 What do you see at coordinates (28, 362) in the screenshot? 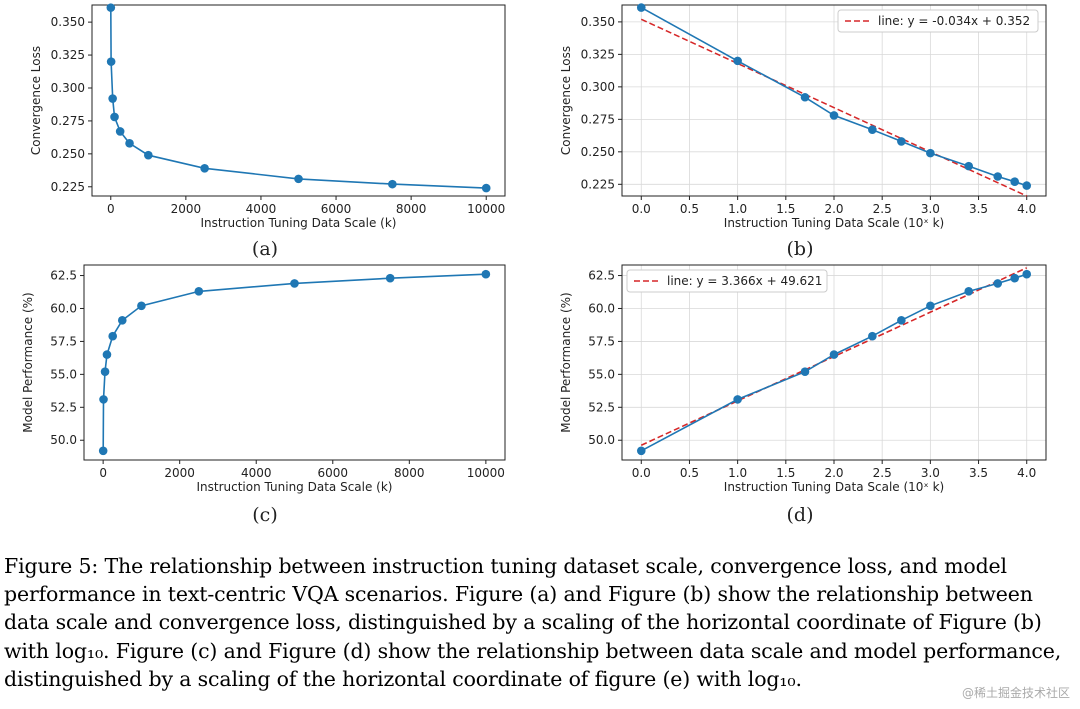
I see `y-axis-title: Model Performance (%)` at bounding box center [28, 362].